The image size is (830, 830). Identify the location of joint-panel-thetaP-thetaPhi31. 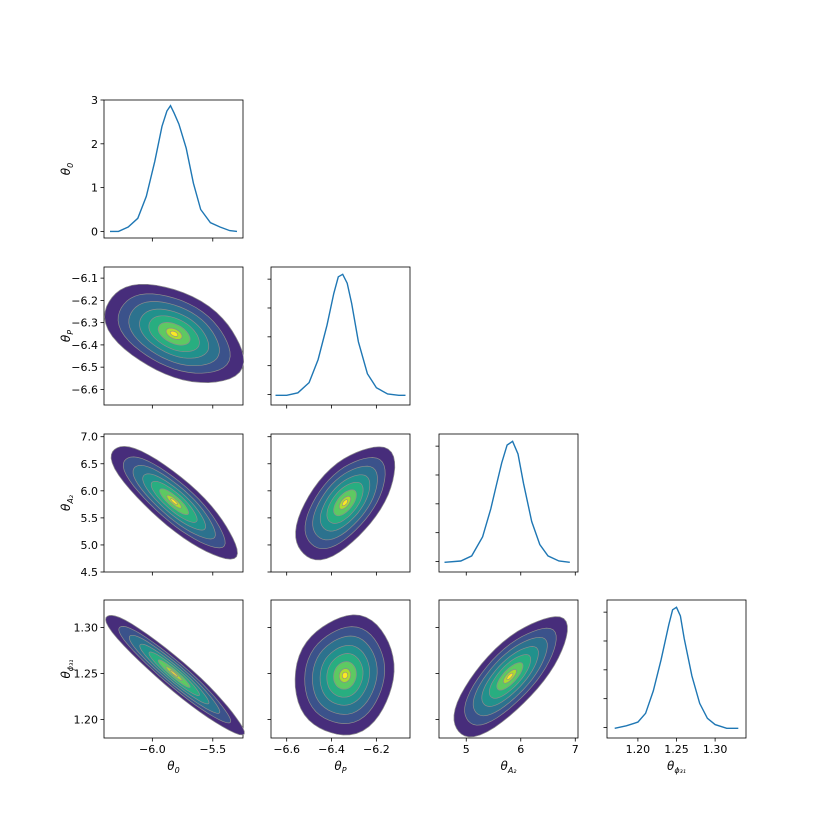
(340, 669).